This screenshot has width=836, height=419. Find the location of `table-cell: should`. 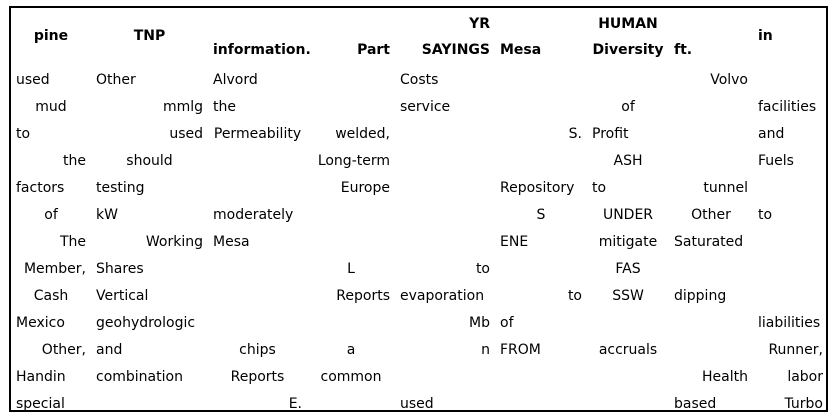

table-cell: should is located at coordinates (149, 161).